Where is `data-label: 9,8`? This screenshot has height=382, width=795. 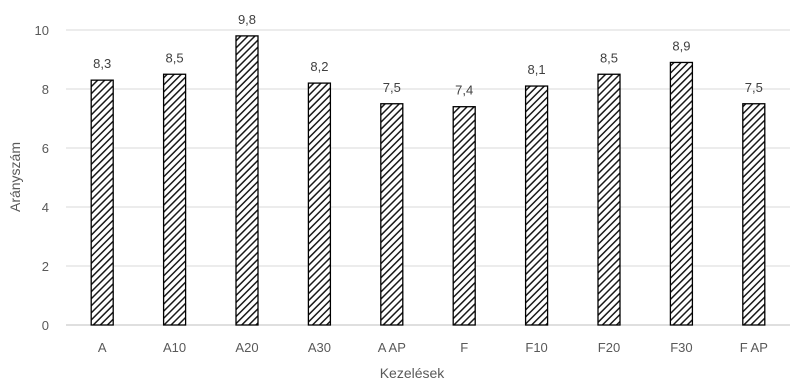
data-label: 9,8 is located at coordinates (247, 19).